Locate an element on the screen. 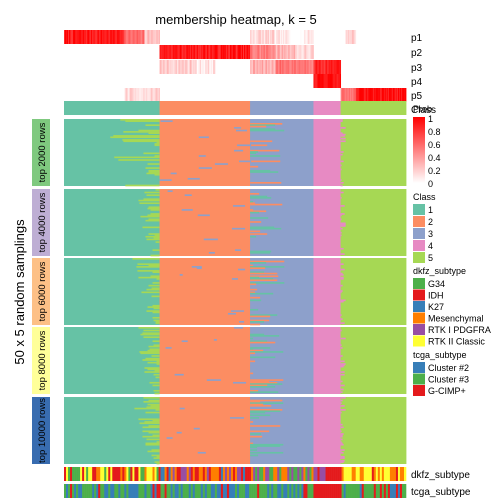  class-legend-label-4: 4 is located at coordinates (430, 246).